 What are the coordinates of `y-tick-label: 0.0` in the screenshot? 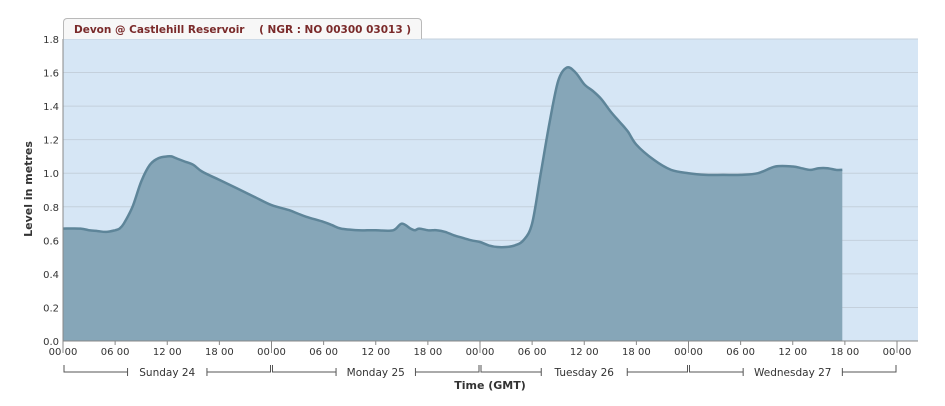 It's located at (51, 342).